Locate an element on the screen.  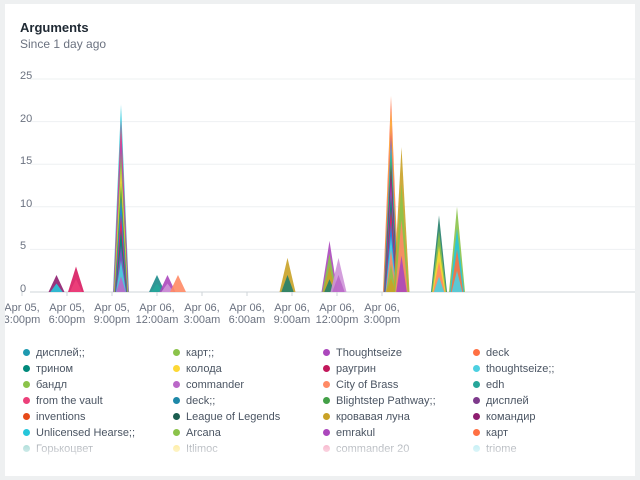
legend-label: deck;; is located at coordinates (201, 401).